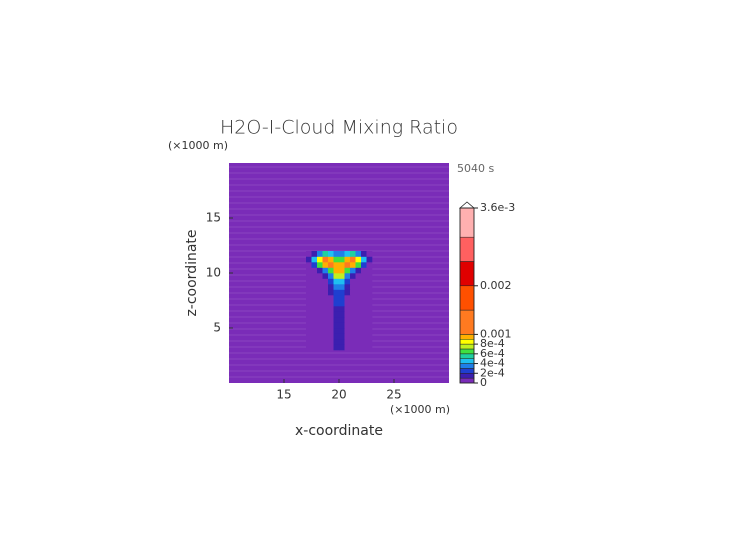 The height and width of the screenshot is (537, 752). What do you see at coordinates (338, 395) in the screenshot?
I see `x-tick-label: 20` at bounding box center [338, 395].